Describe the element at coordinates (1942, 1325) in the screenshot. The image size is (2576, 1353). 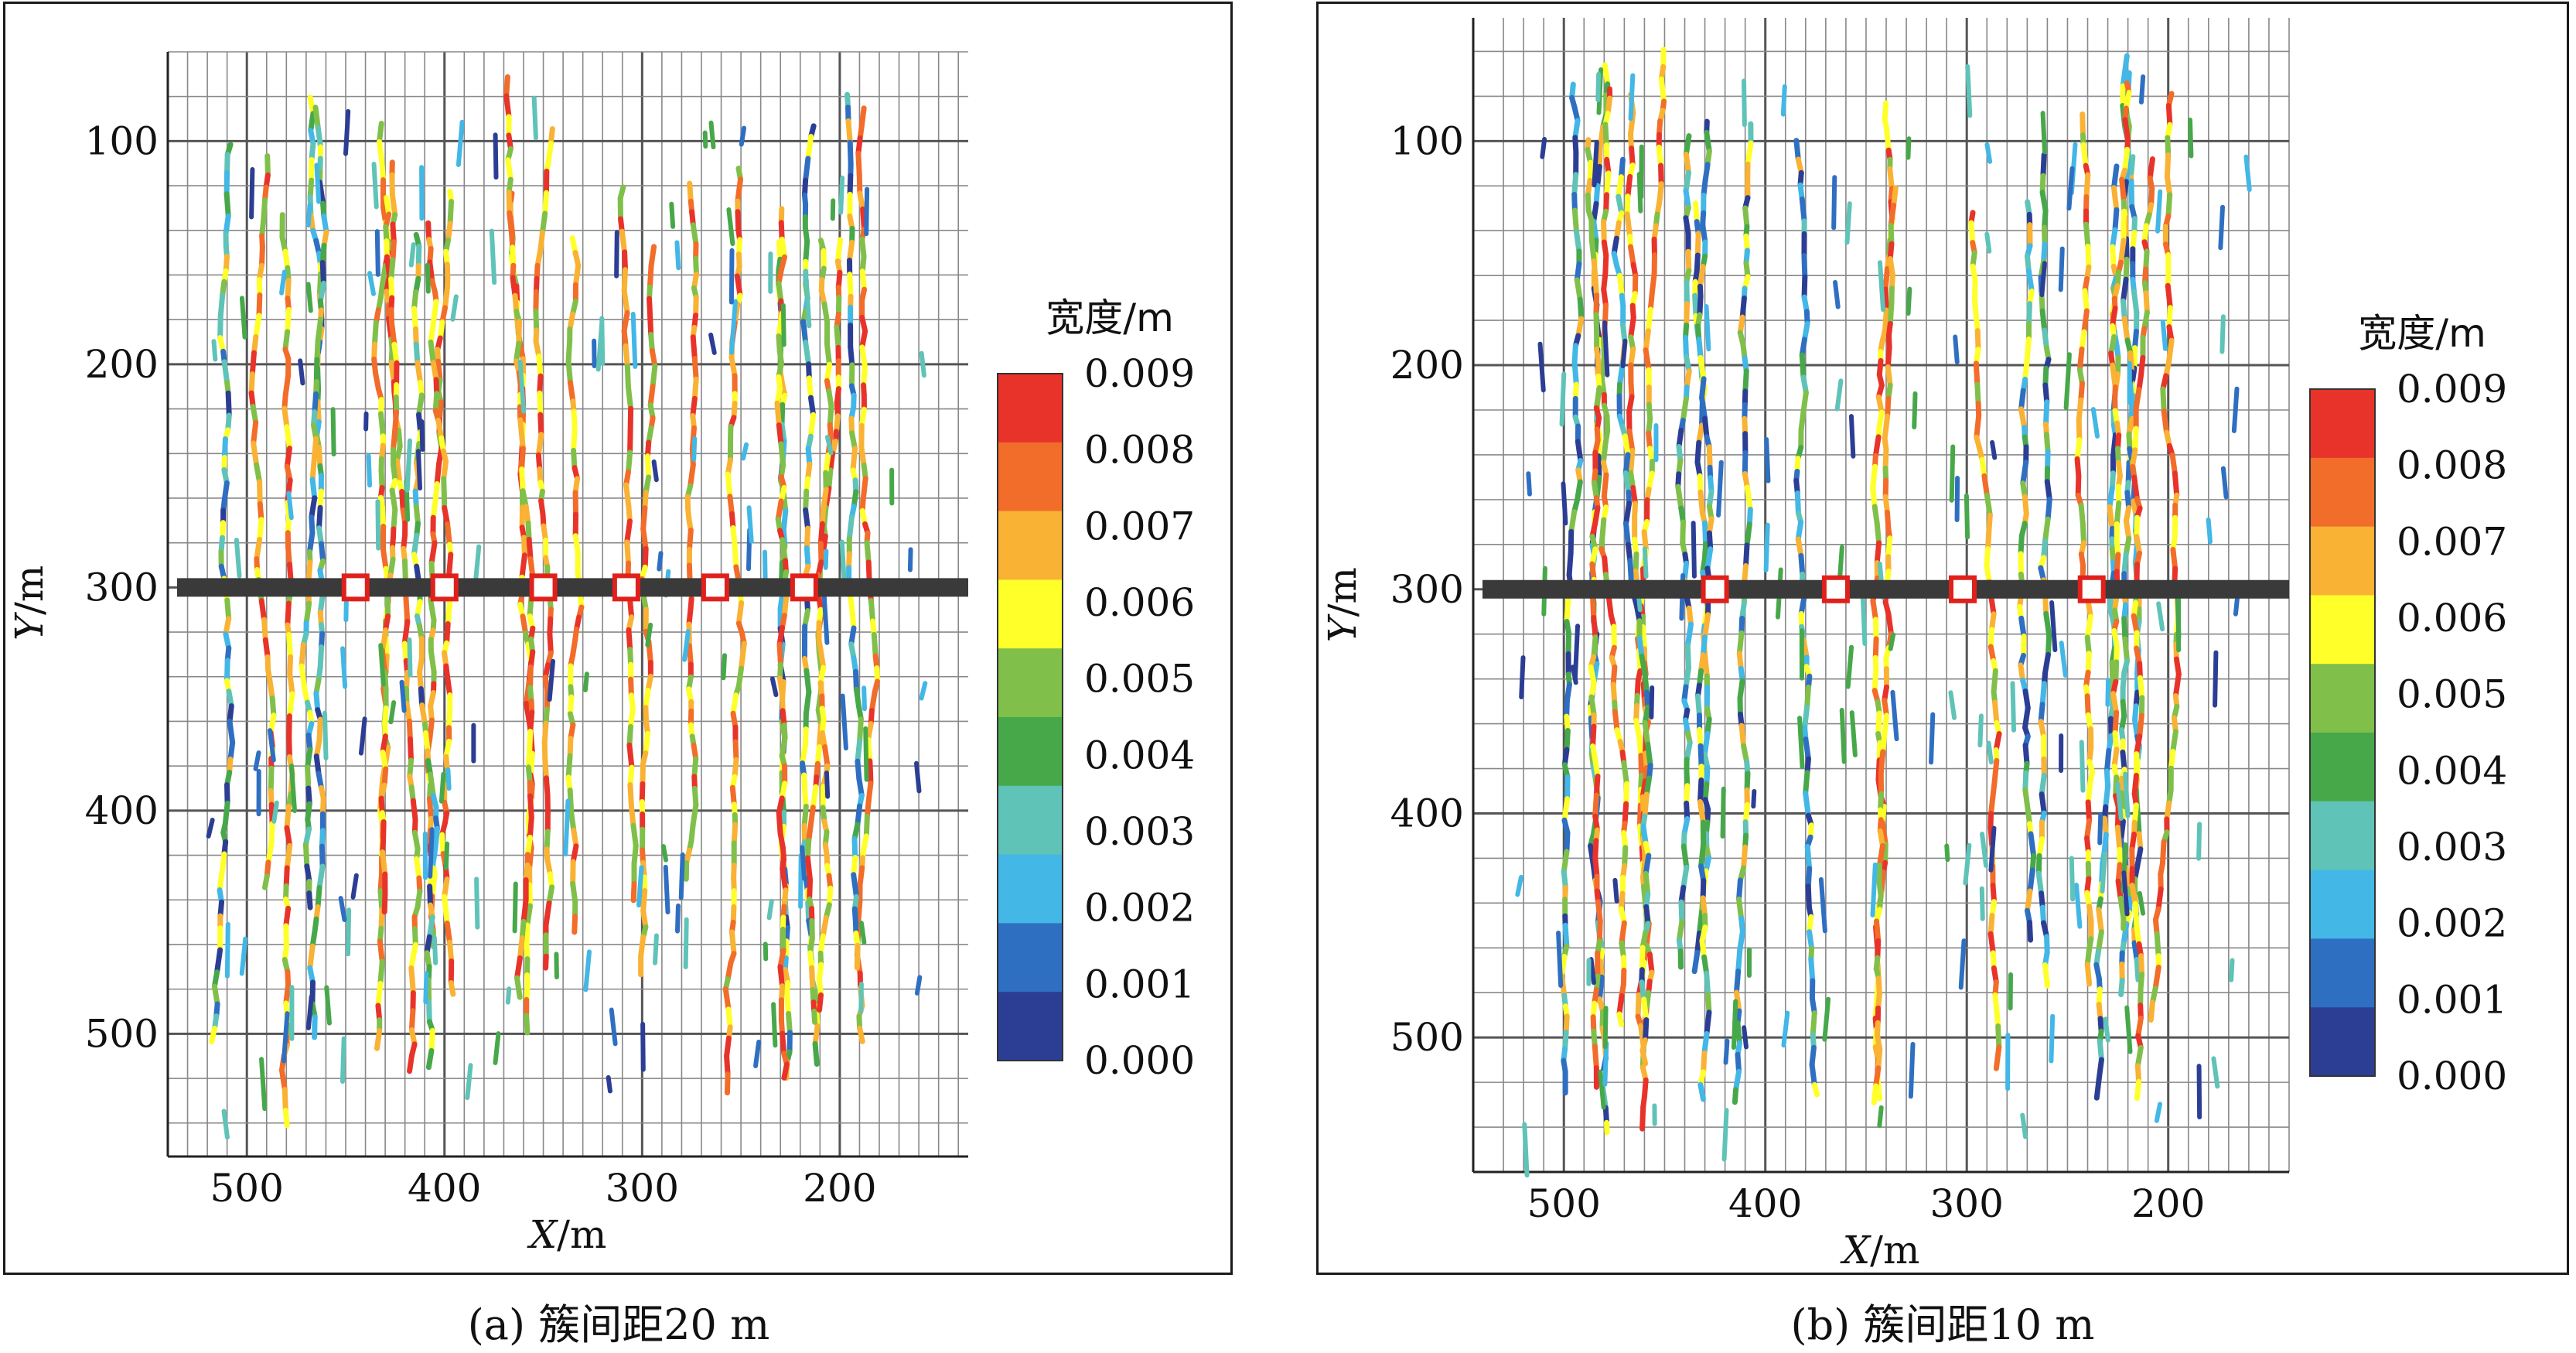
I see `caption-b: (b) 簇间距10 m` at that location.